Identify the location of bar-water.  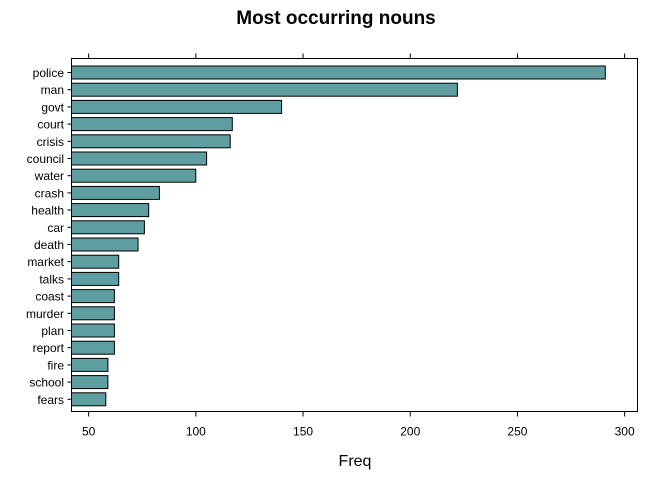
(134, 175).